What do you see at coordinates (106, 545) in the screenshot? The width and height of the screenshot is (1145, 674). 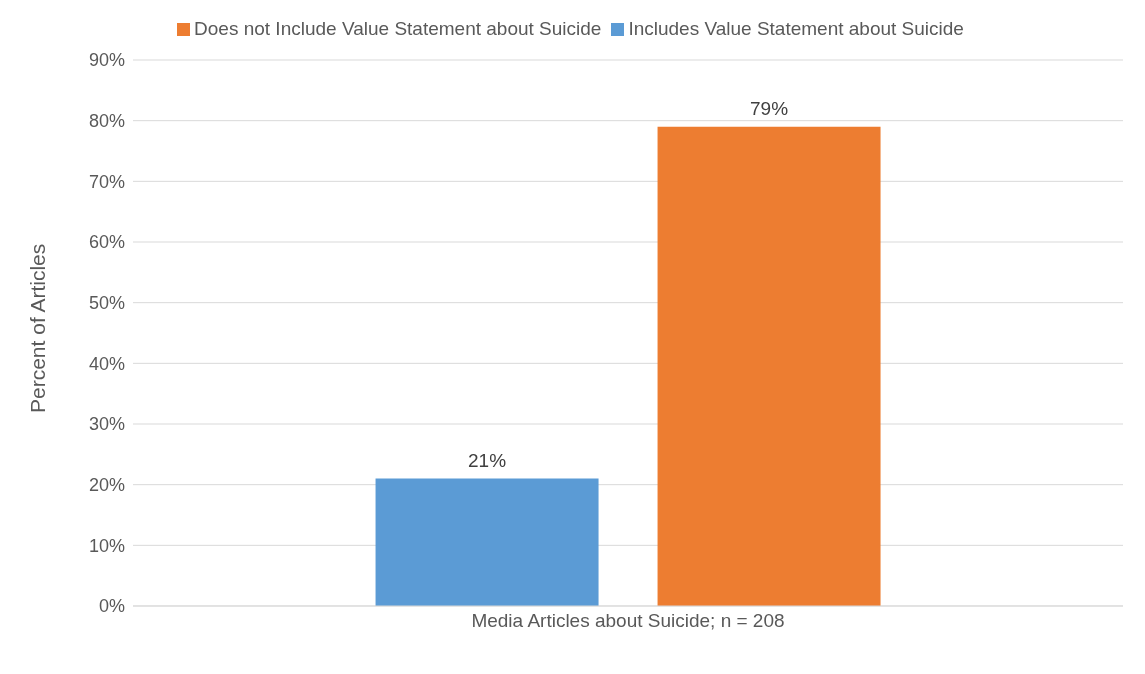 I see `y-tick-label: 10%` at bounding box center [106, 545].